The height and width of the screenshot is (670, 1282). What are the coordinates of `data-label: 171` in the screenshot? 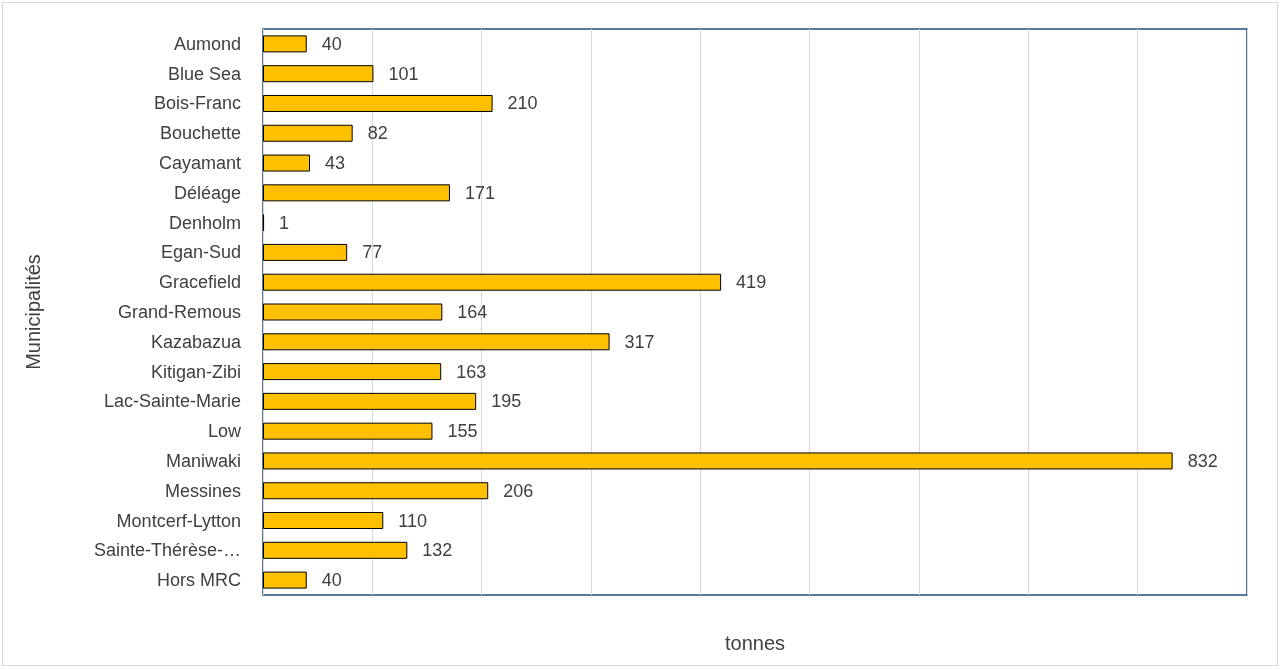 It's located at (480, 192).